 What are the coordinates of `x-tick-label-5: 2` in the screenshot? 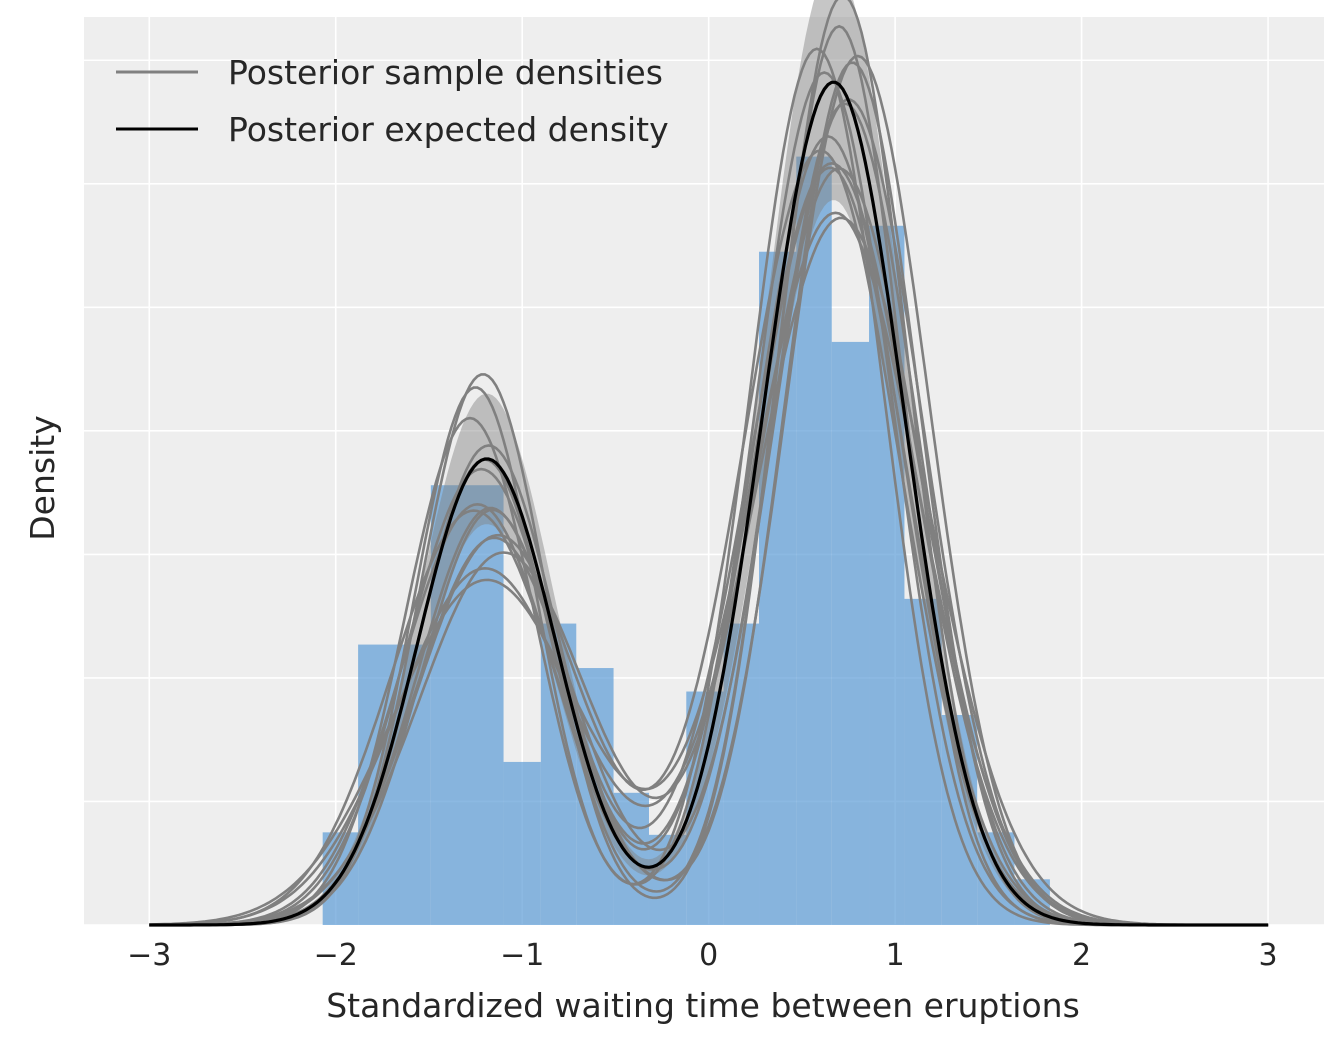 It's located at (1081, 955).